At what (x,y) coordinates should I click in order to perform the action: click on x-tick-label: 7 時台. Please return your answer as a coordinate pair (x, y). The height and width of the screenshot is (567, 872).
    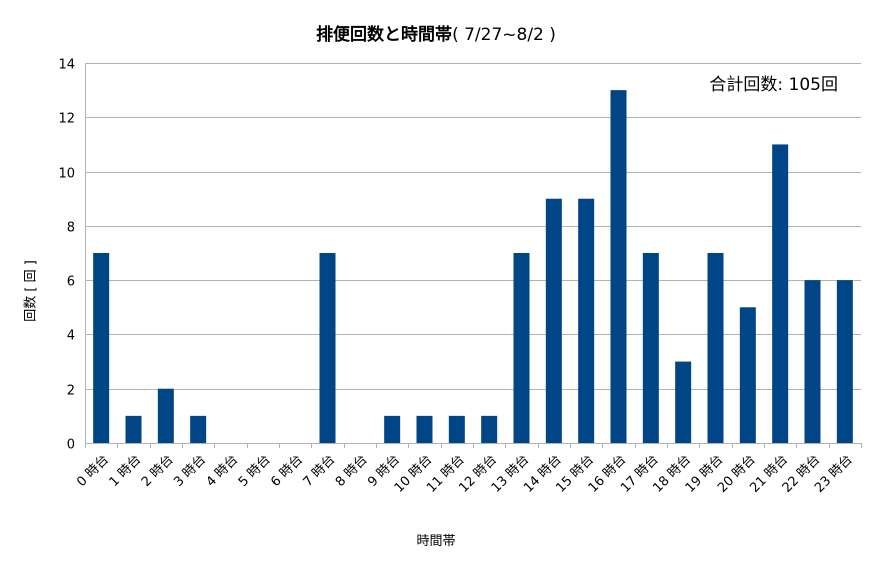
    Looking at the image, I should click on (320, 471).